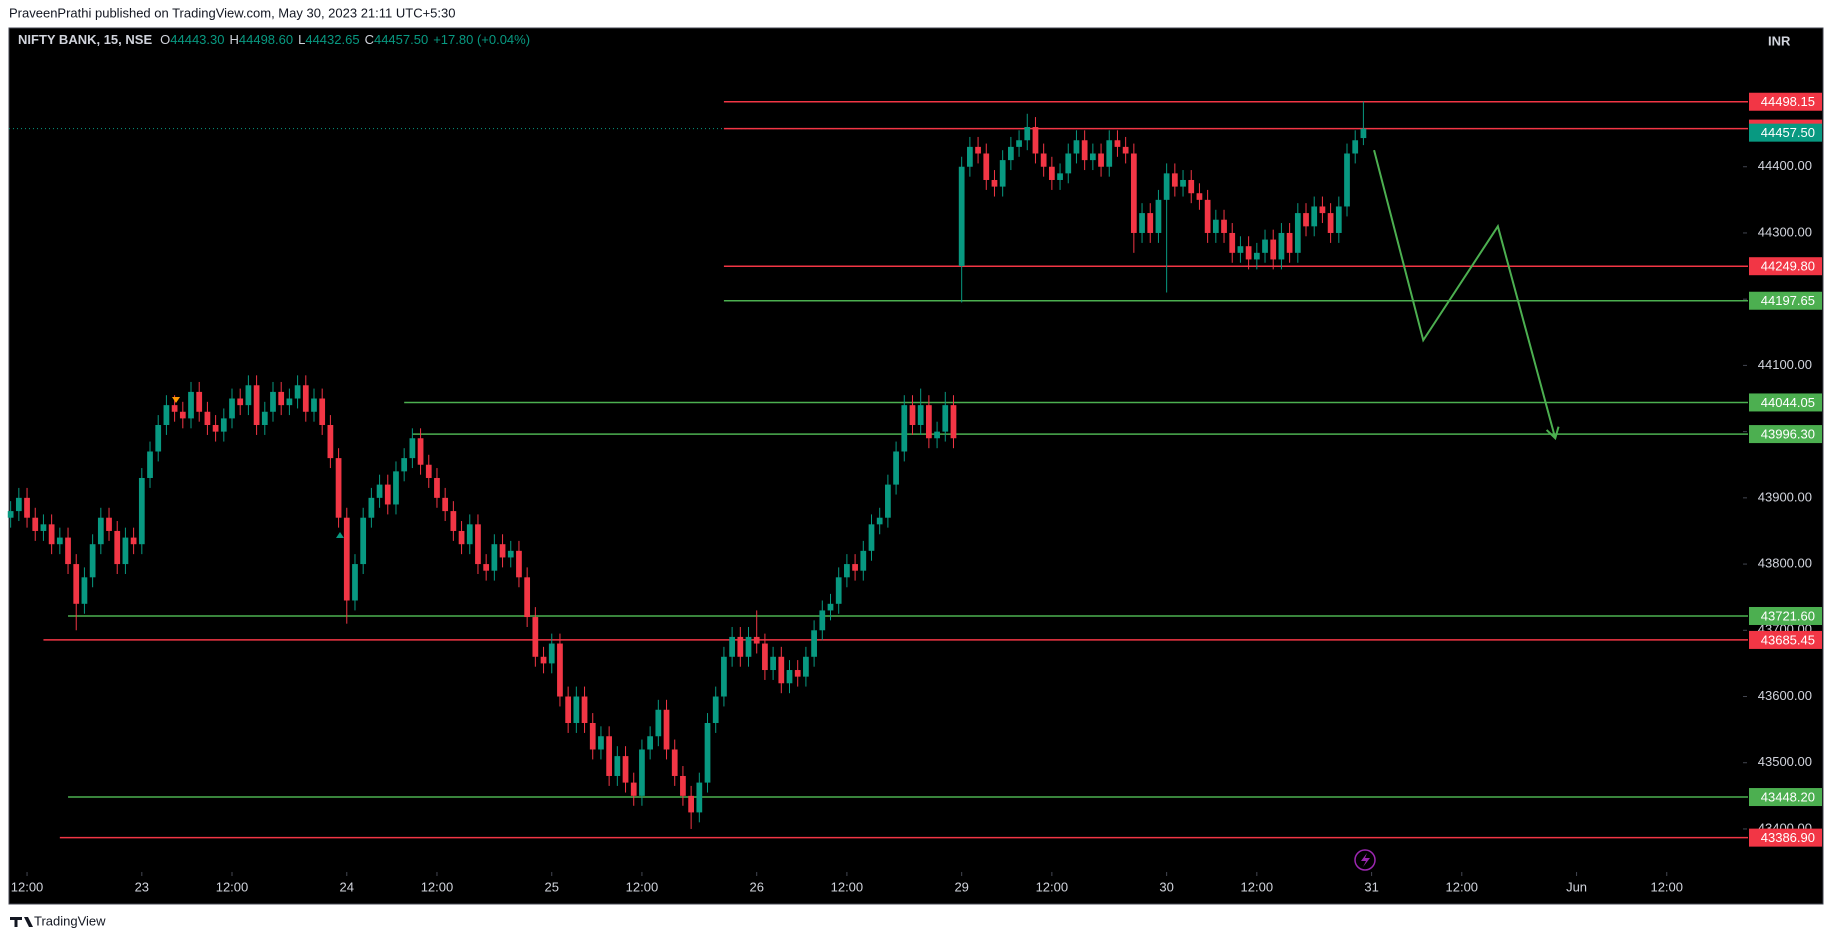 This screenshot has height=939, width=1834. What do you see at coordinates (1785, 563) in the screenshot?
I see `y-tick-label: 43800.00` at bounding box center [1785, 563].